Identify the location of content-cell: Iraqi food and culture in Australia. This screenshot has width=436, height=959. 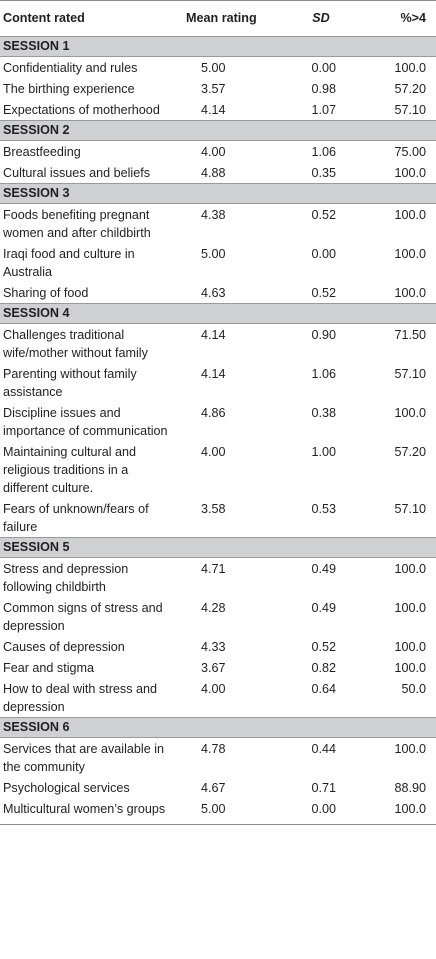
(69, 263).